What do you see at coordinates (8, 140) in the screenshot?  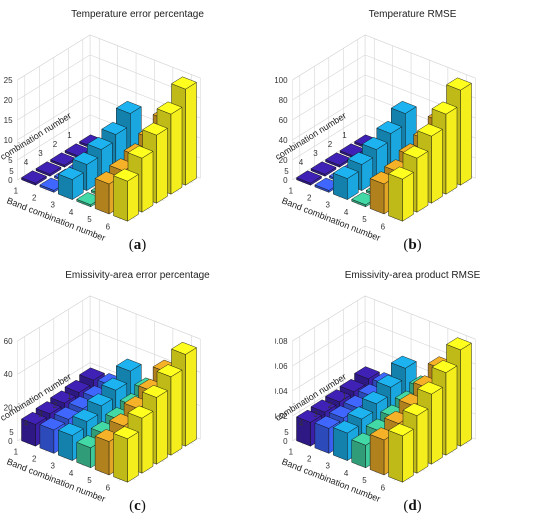 I see `z-tick-label: 10` at bounding box center [8, 140].